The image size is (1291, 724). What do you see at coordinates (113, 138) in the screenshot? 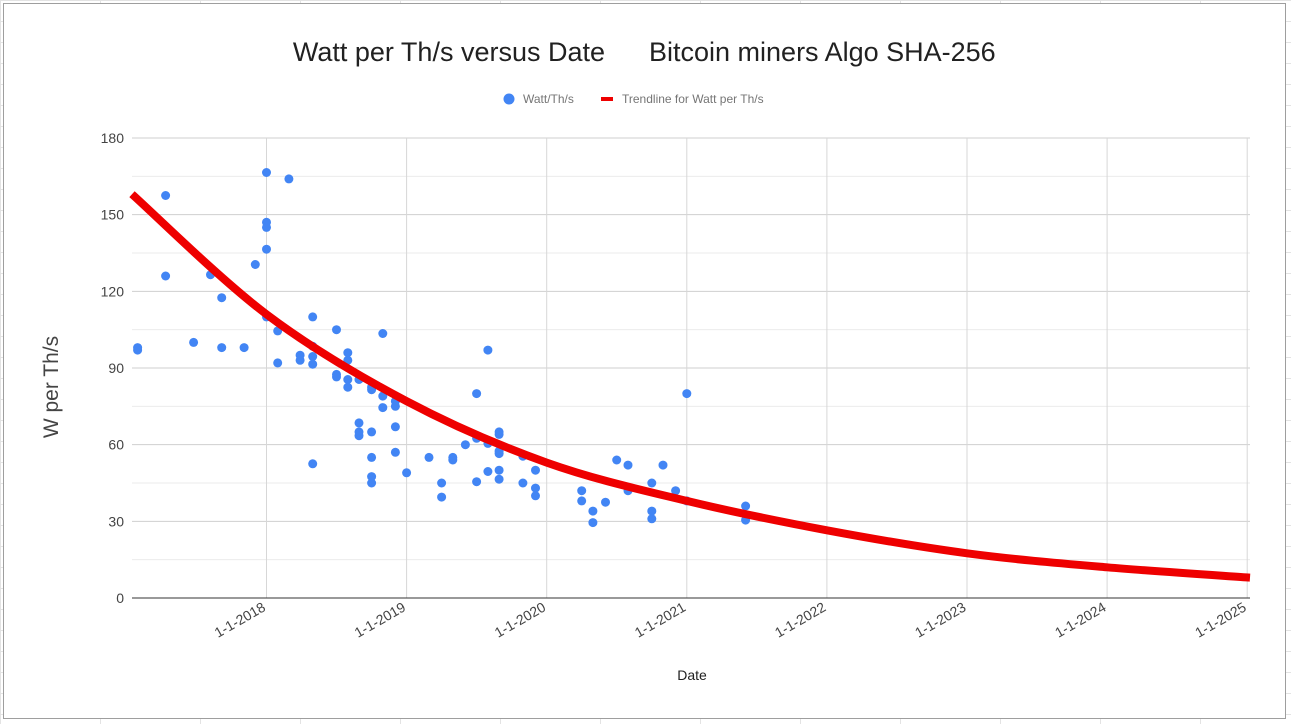
I see `y-tick-label: 180` at bounding box center [113, 138].